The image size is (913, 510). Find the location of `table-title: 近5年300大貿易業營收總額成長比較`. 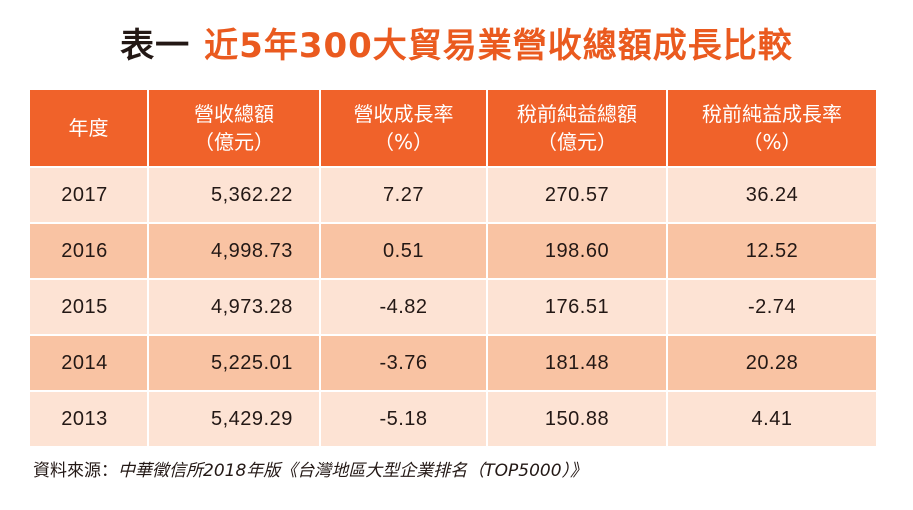

table-title: 近5年300大貿易業營收總額成長比較 is located at coordinates (498, 46).